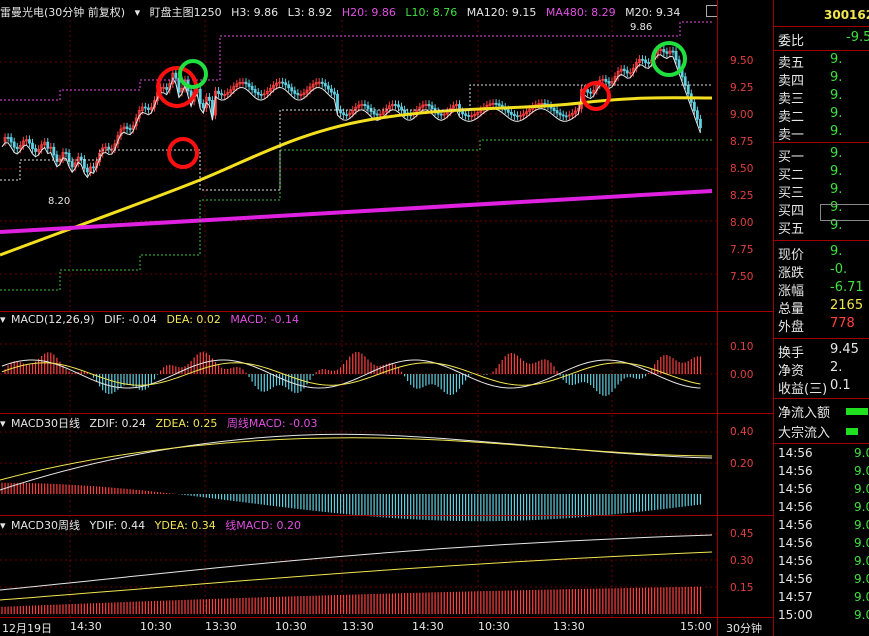  Describe the element at coordinates (795, 597) in the screenshot. I see `tick-time: 14:57` at that location.